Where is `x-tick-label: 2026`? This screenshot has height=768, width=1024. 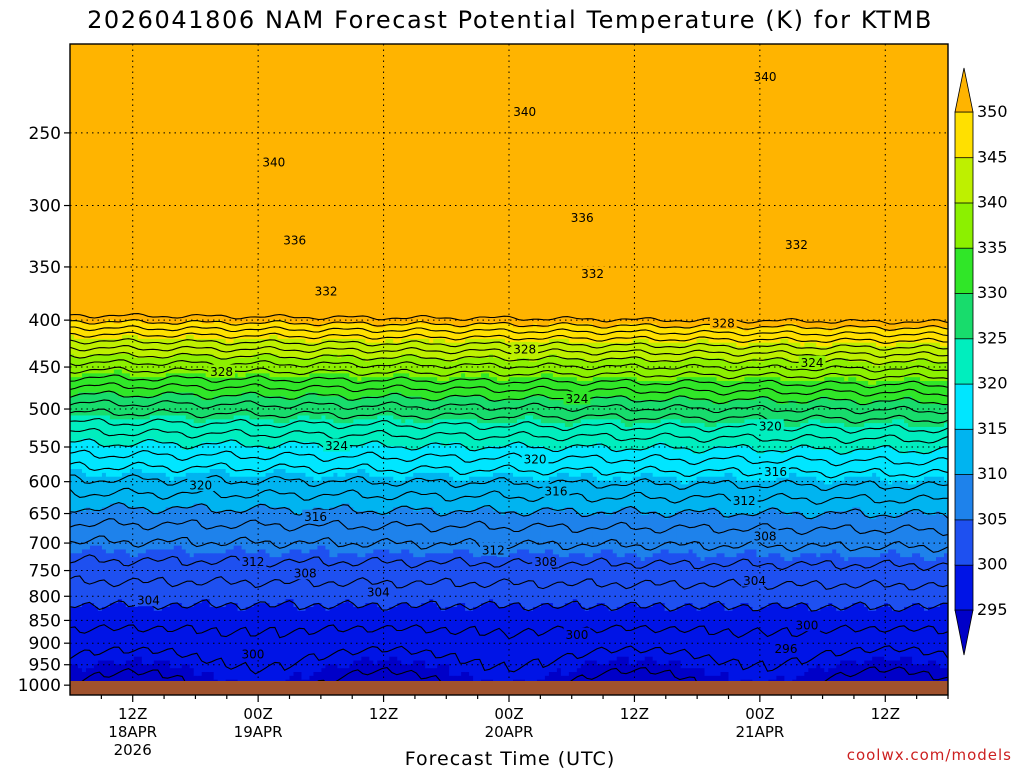
x-tick-label: 2026 is located at coordinates (133, 750).